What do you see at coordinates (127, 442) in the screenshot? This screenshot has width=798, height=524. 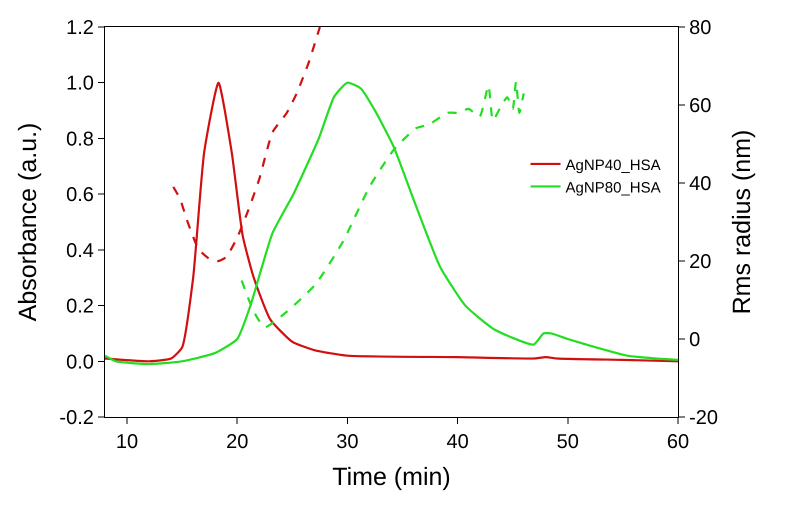 I see `x-tick-label: 10` at bounding box center [127, 442].